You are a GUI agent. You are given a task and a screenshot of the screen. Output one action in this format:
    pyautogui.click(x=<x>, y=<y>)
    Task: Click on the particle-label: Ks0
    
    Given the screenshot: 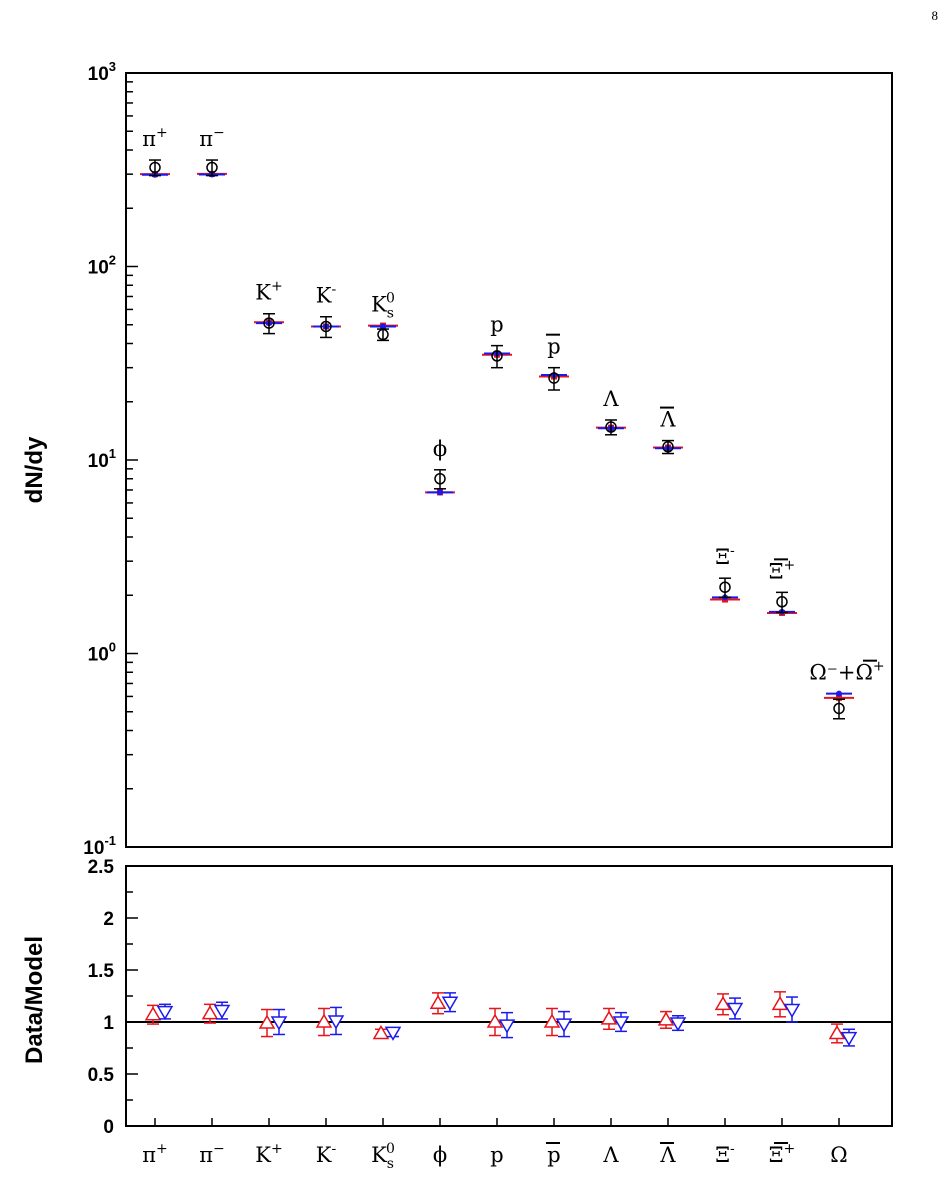 What is the action you would take?
    pyautogui.click(x=383, y=306)
    